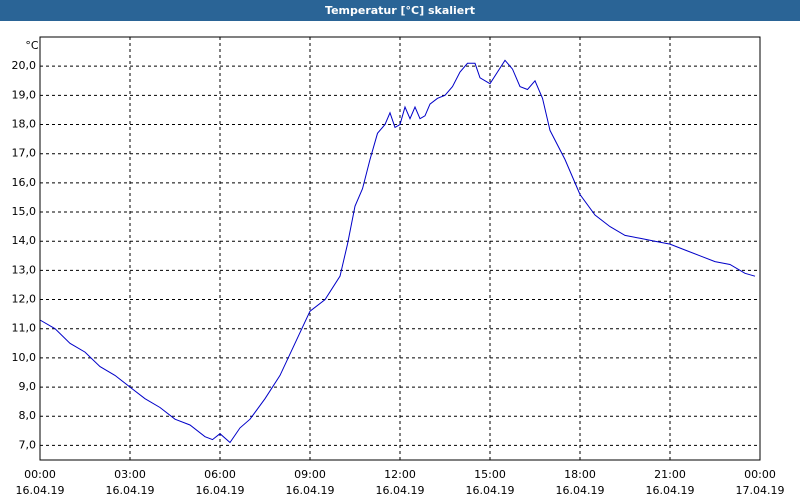  Describe the element at coordinates (24, 269) in the screenshot. I see `y-tick-label: 13,0` at that location.